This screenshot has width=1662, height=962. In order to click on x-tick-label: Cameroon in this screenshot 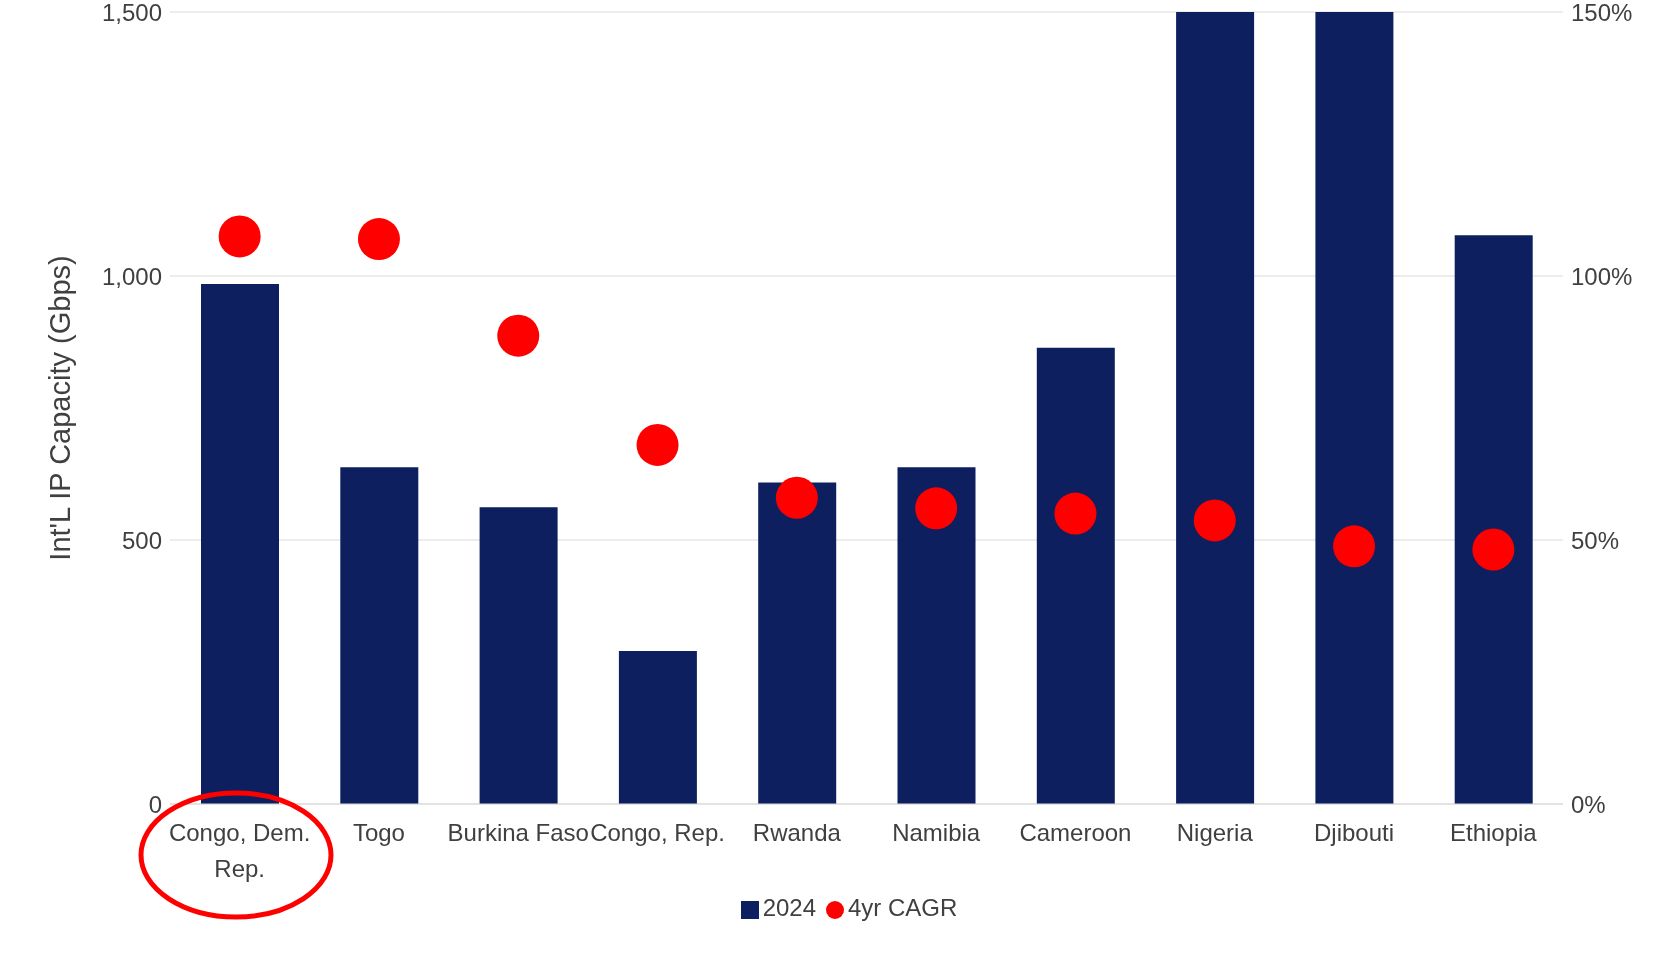, I will do `click(1075, 833)`.